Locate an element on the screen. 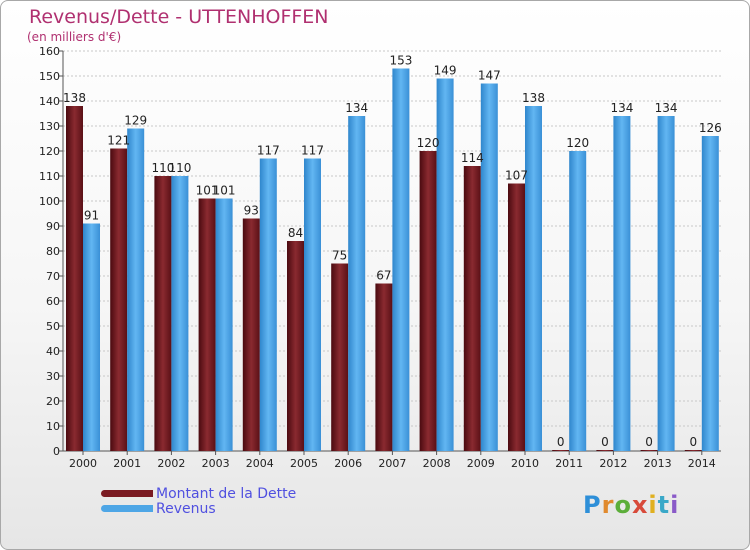  data-label-revenue: 147 is located at coordinates (489, 76).